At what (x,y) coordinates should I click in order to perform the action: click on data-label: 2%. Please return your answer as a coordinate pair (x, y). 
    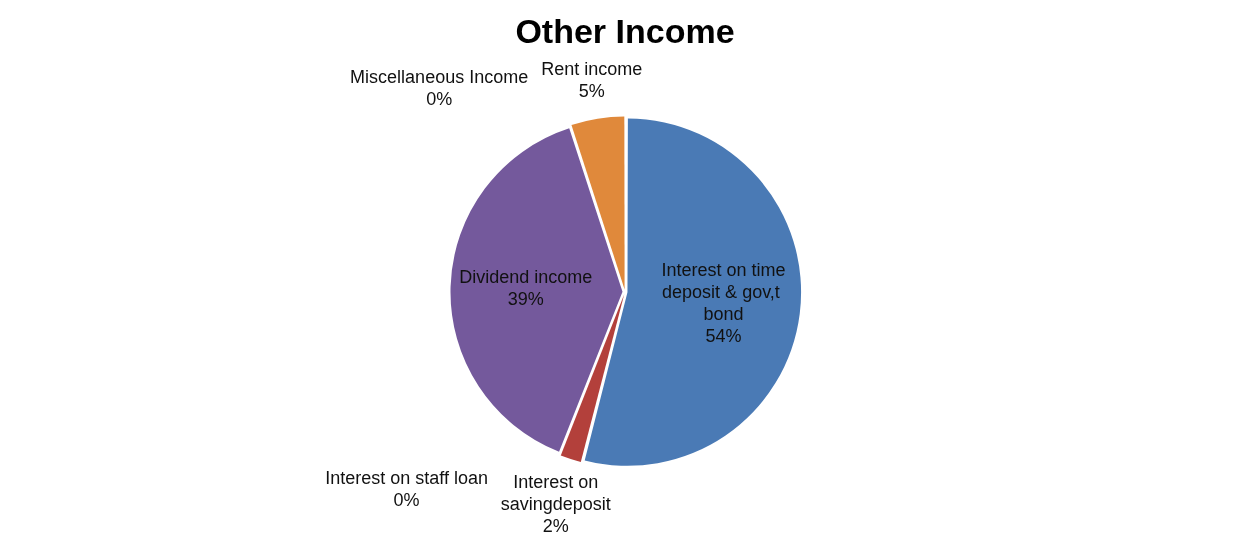
    Looking at the image, I should click on (555, 526).